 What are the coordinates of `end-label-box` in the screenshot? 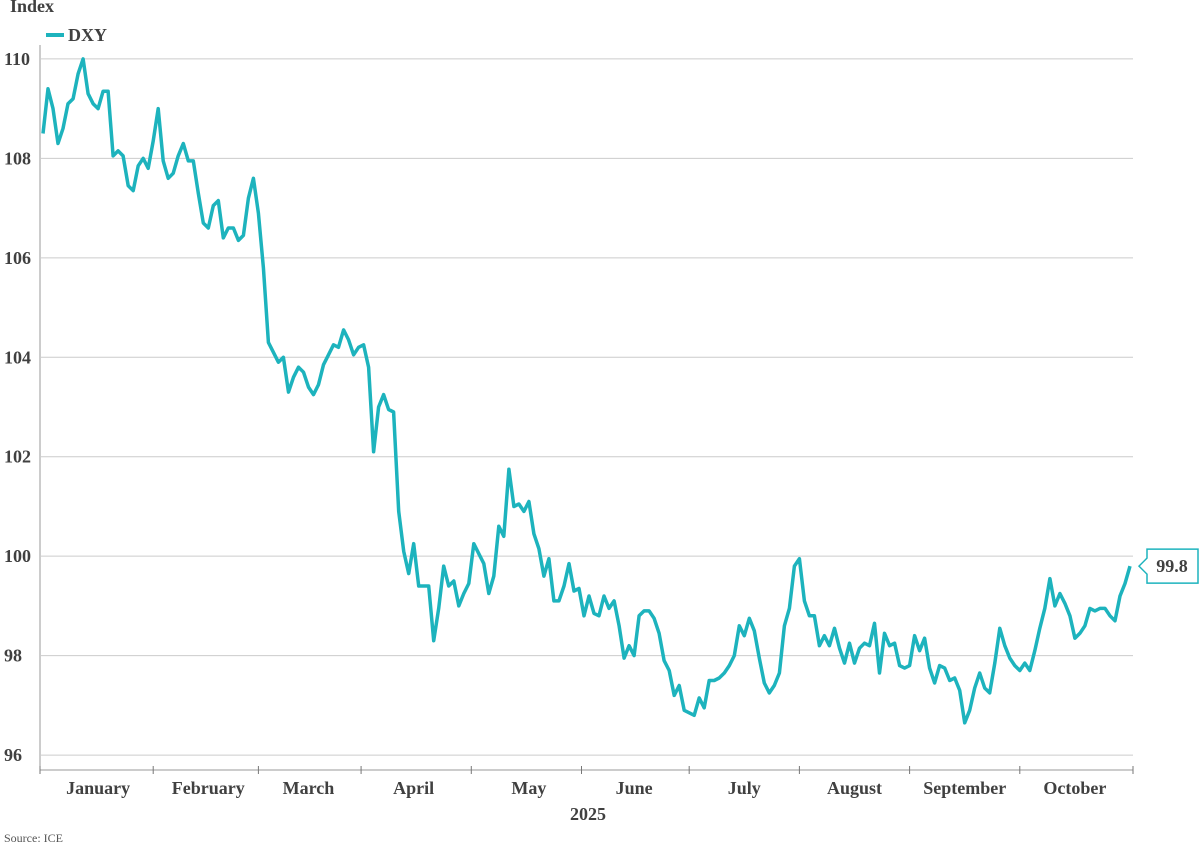 It's located at (1168, 566).